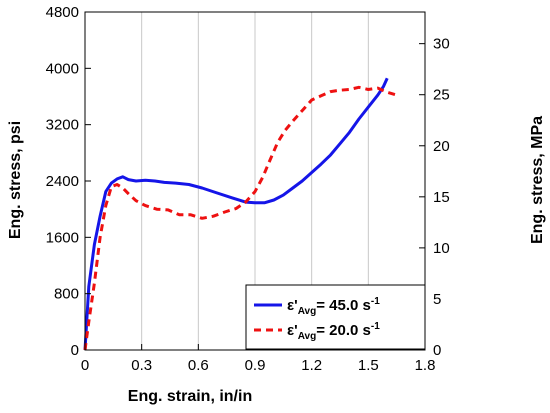  Describe the element at coordinates (441, 197) in the screenshot. I see `y2-tick-label: 15` at that location.